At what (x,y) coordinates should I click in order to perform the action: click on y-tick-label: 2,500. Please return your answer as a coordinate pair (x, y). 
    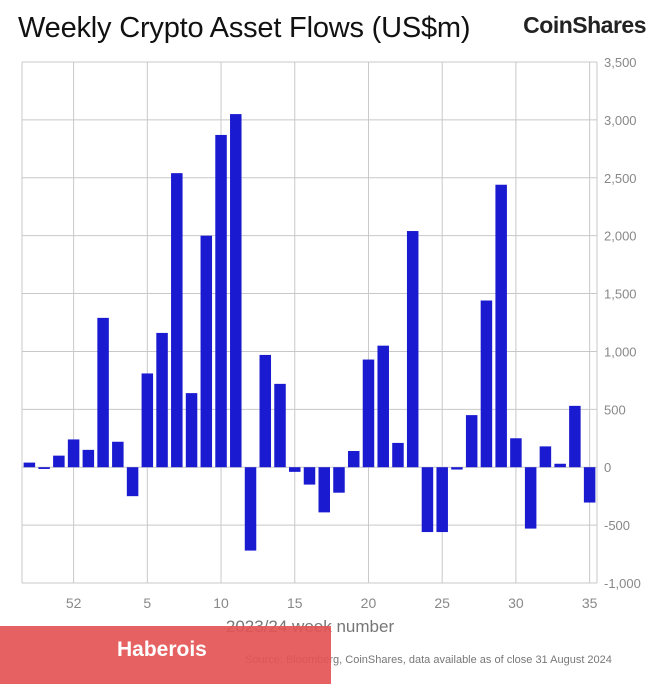
    Looking at the image, I should click on (620, 178).